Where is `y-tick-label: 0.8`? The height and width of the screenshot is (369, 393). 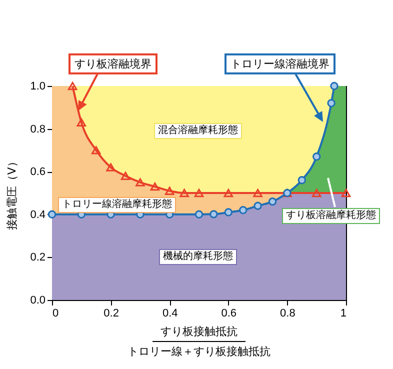
y-tick-label: 0.8 is located at coordinates (38, 129).